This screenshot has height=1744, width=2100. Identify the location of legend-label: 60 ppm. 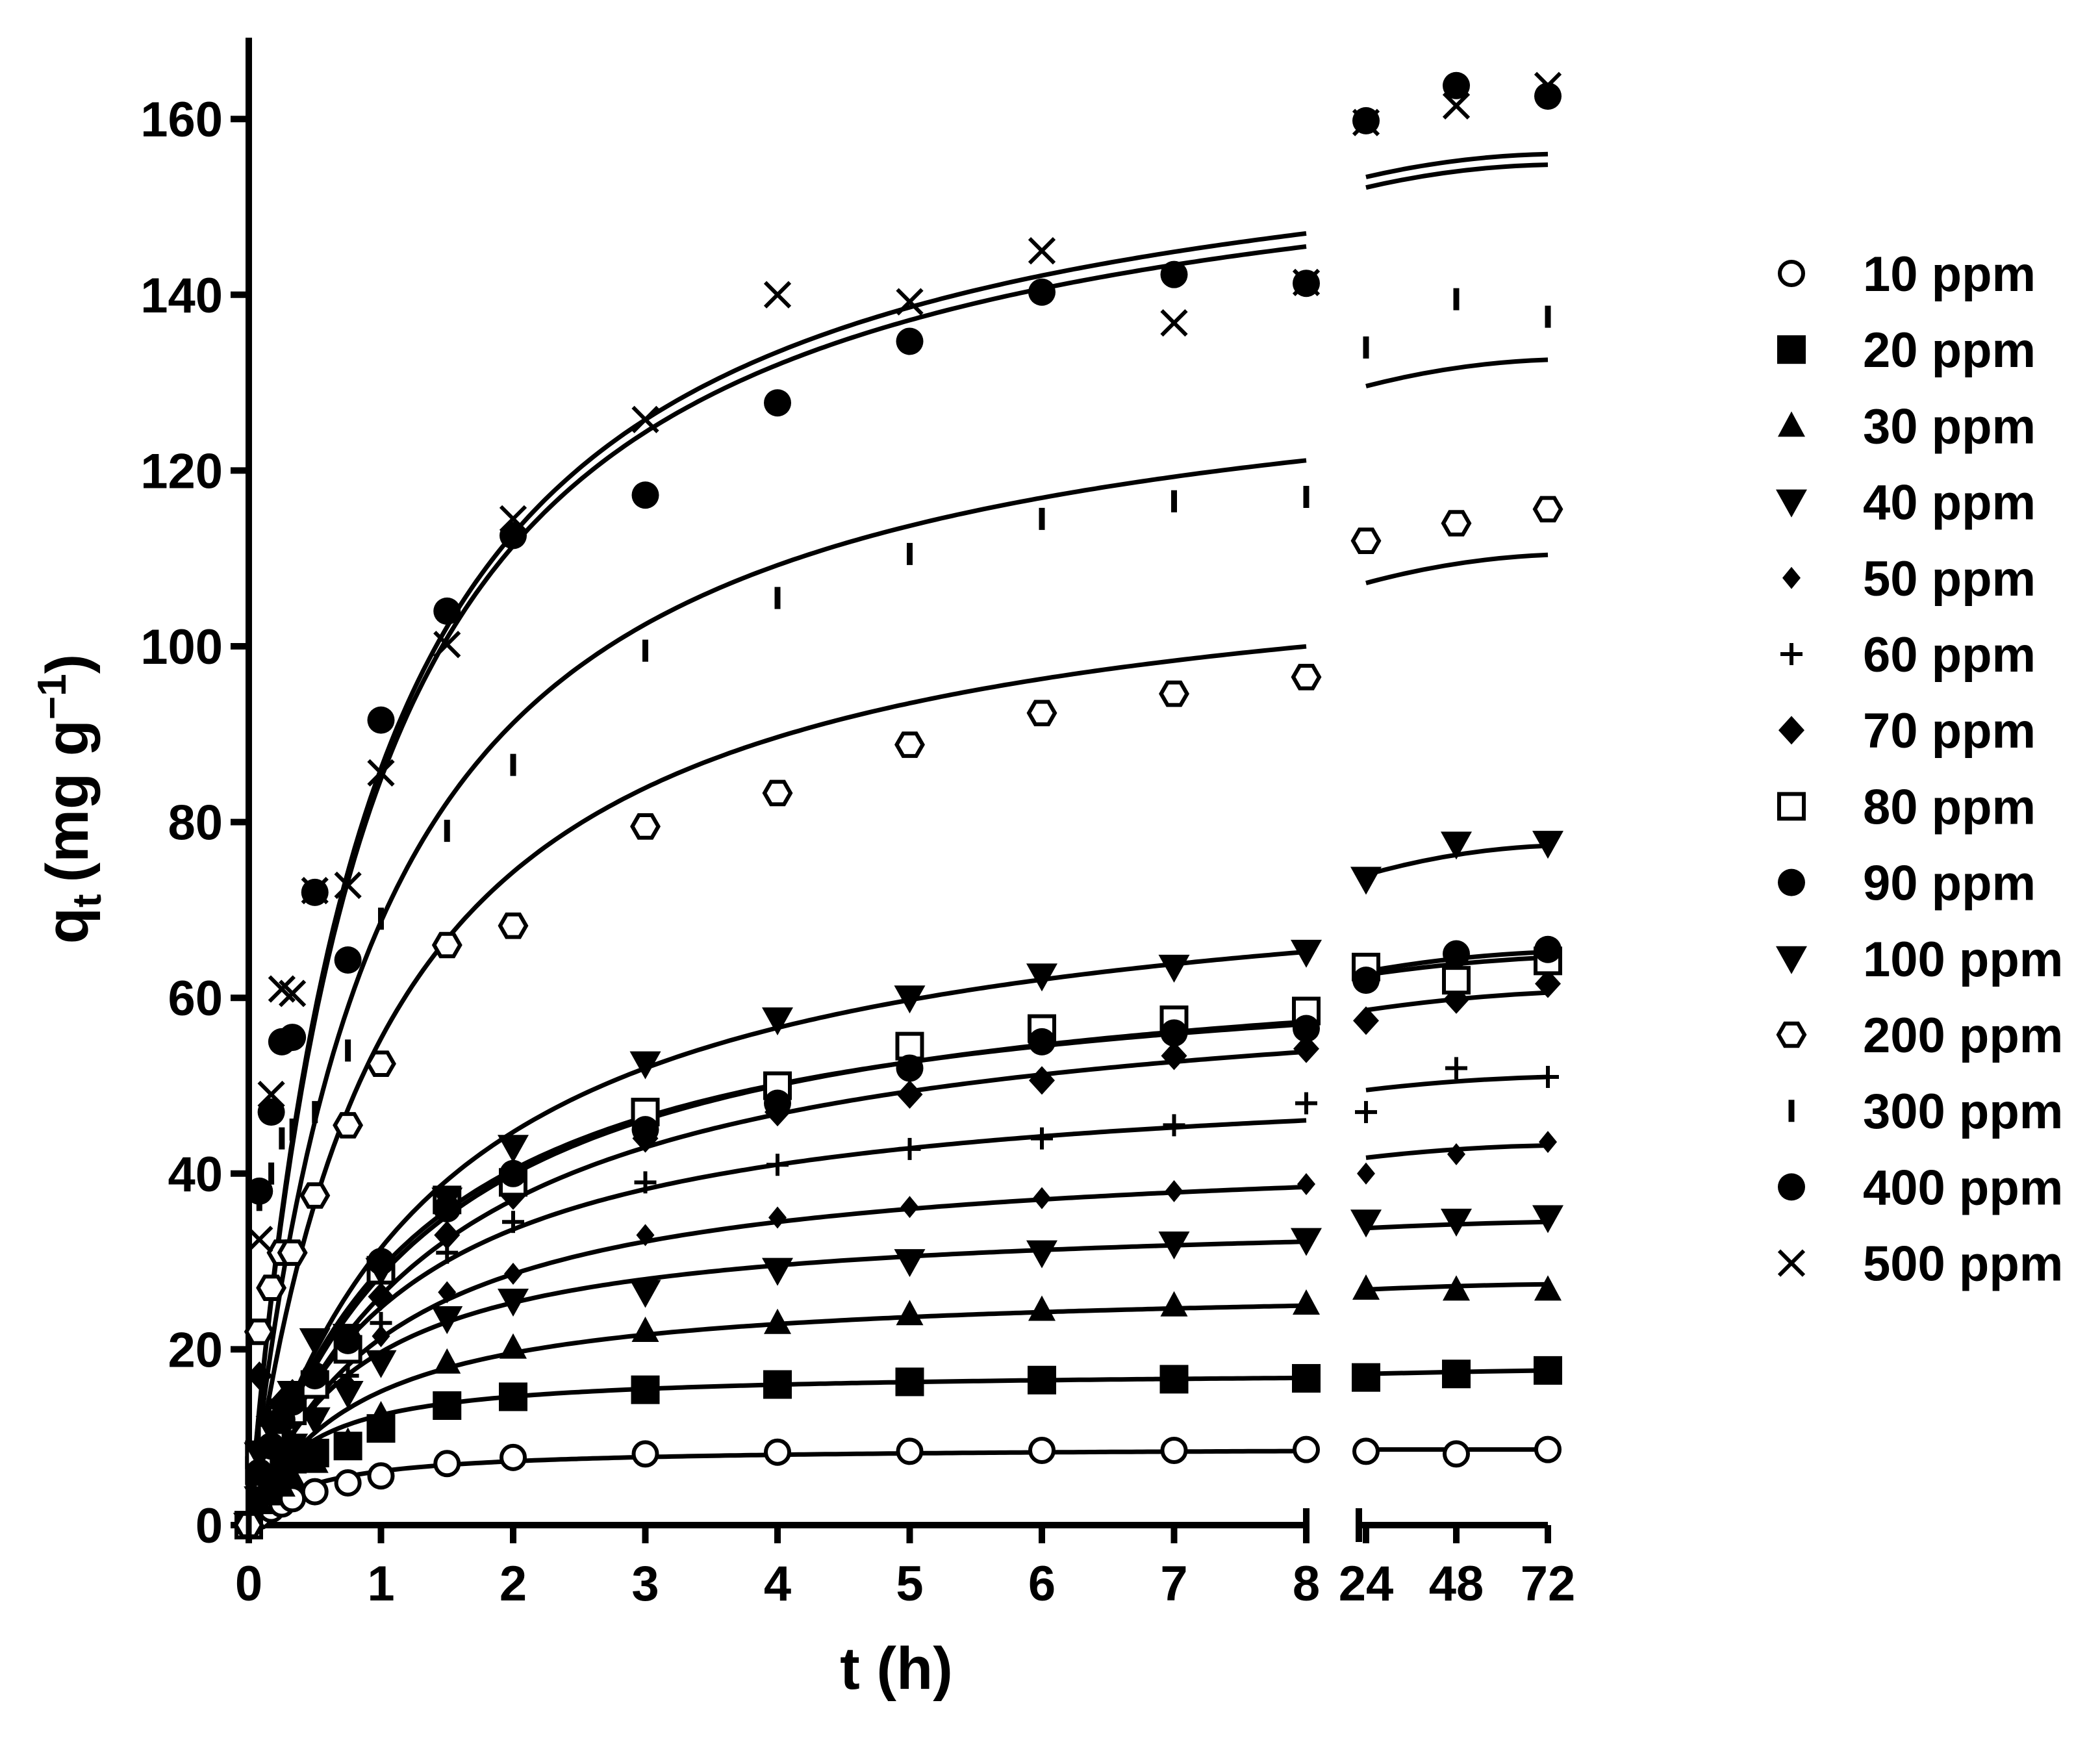
(1949, 655).